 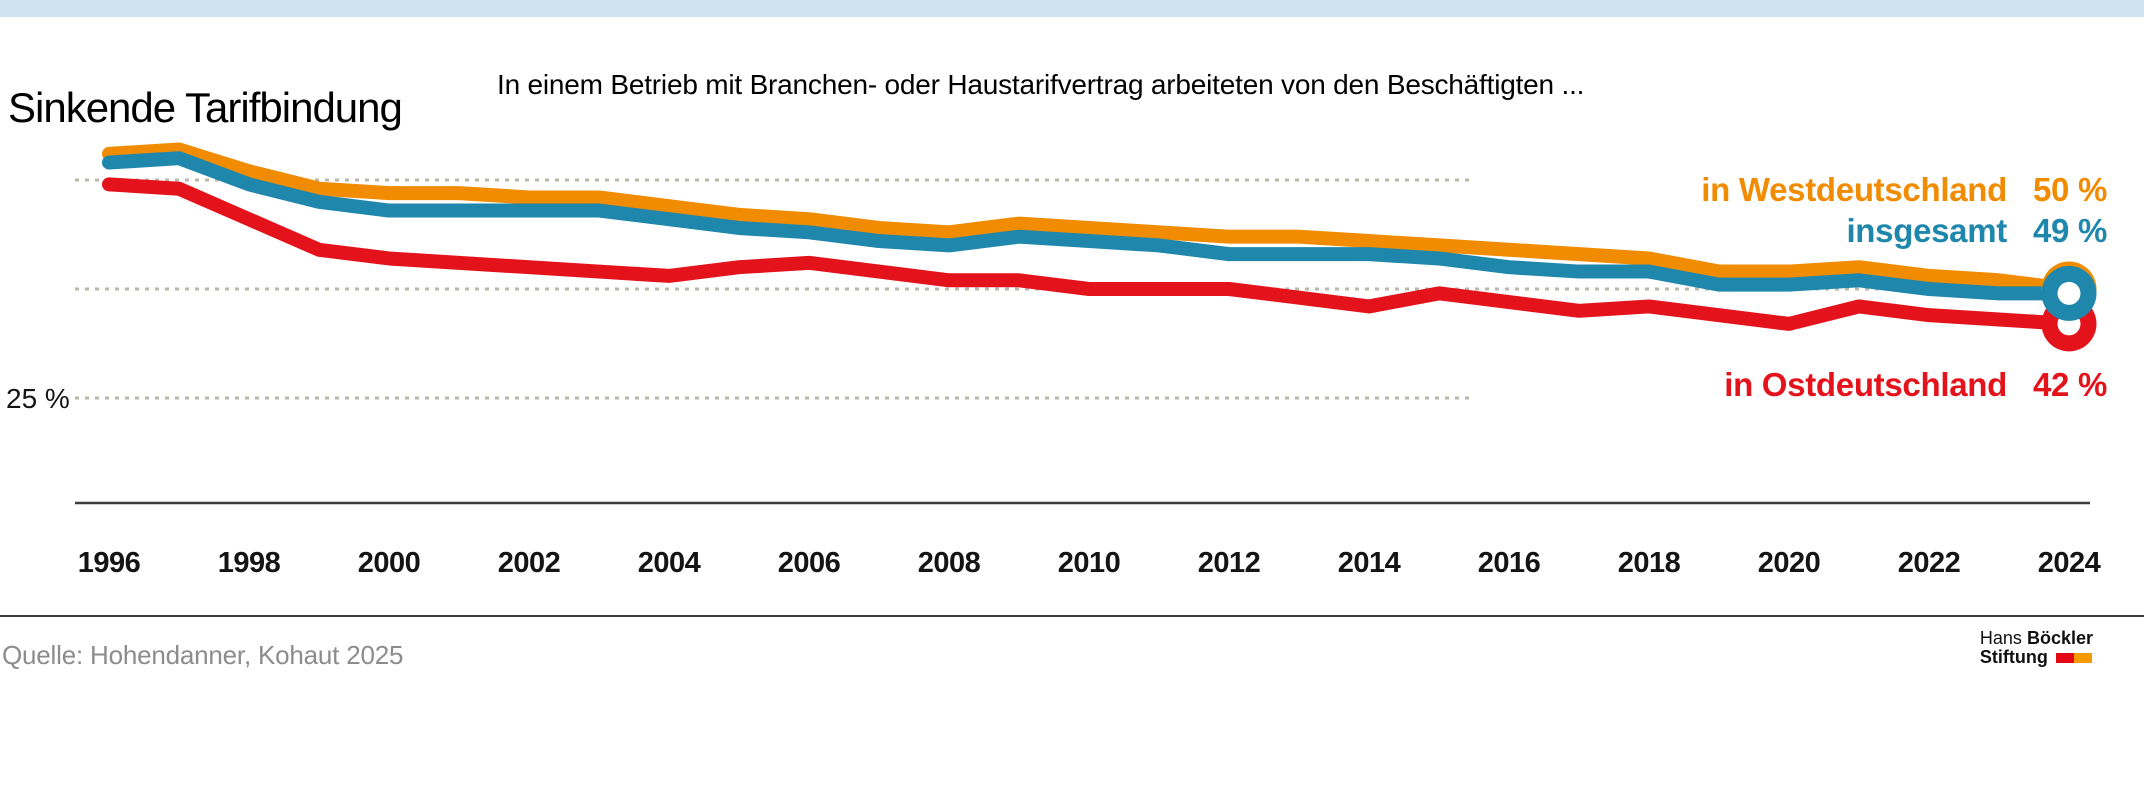 What do you see at coordinates (2036, 638) in the screenshot?
I see `logo-line1: Hans Böckler` at bounding box center [2036, 638].